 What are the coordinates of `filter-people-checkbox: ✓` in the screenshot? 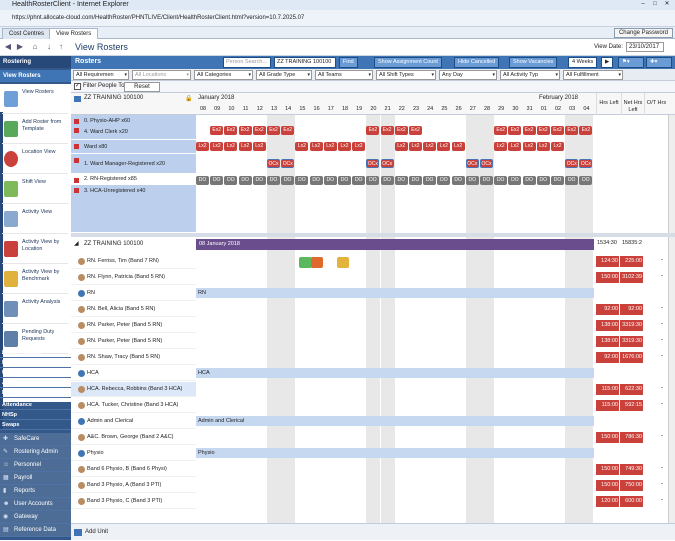 It's located at (77, 86).